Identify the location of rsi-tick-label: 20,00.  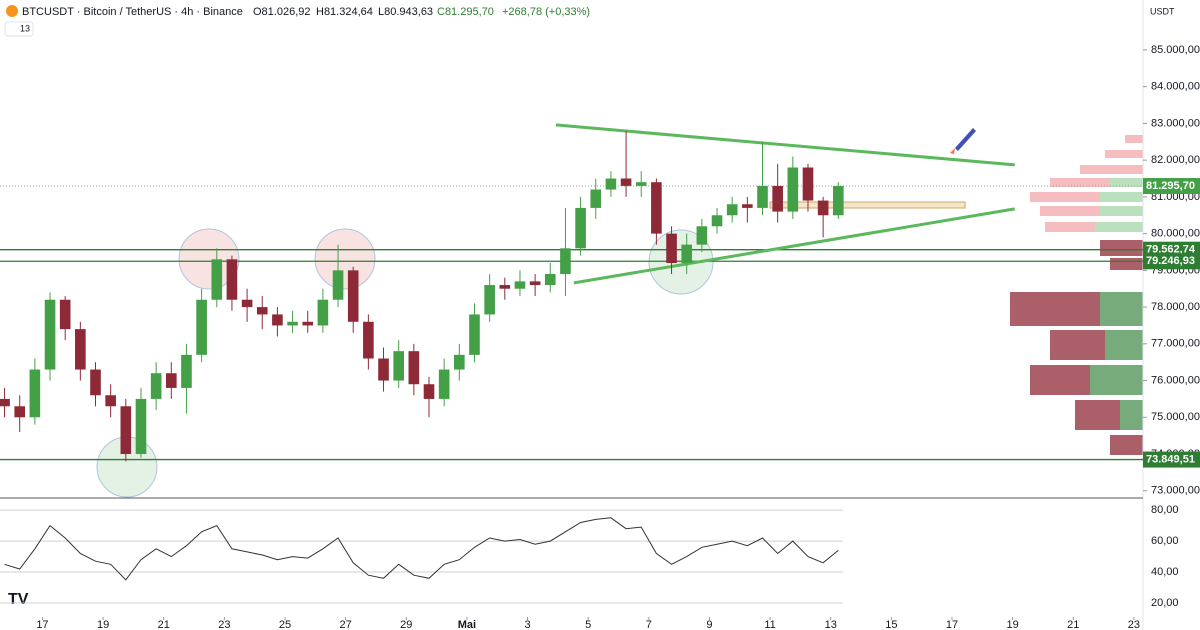
(1165, 603).